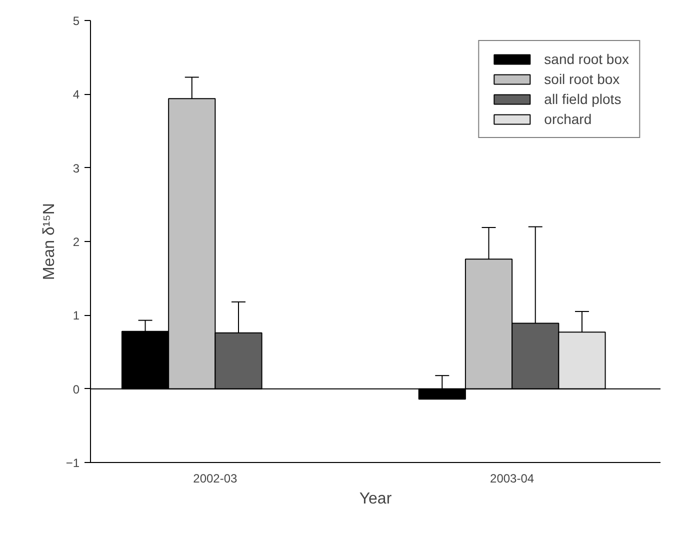 Image resolution: width=698 pixels, height=542 pixels. What do you see at coordinates (586, 59) in the screenshot?
I see `legend-label: sand root box` at bounding box center [586, 59].